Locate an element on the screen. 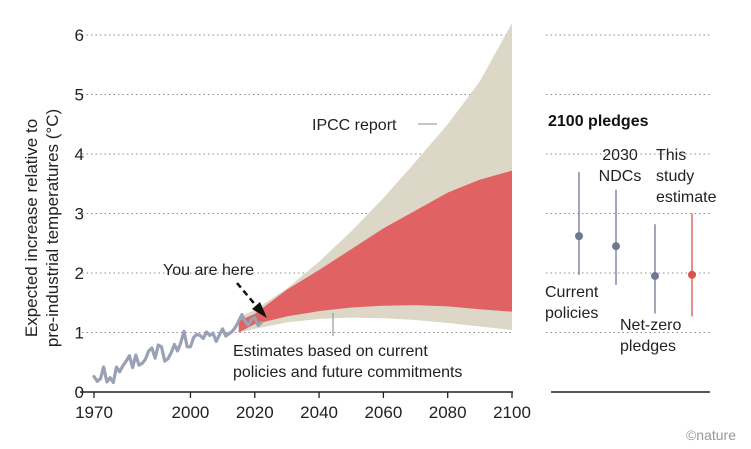 Image resolution: width=751 pixels, height=449 pixels. estimates-label-line-1: Estimates based on current is located at coordinates (330, 351).